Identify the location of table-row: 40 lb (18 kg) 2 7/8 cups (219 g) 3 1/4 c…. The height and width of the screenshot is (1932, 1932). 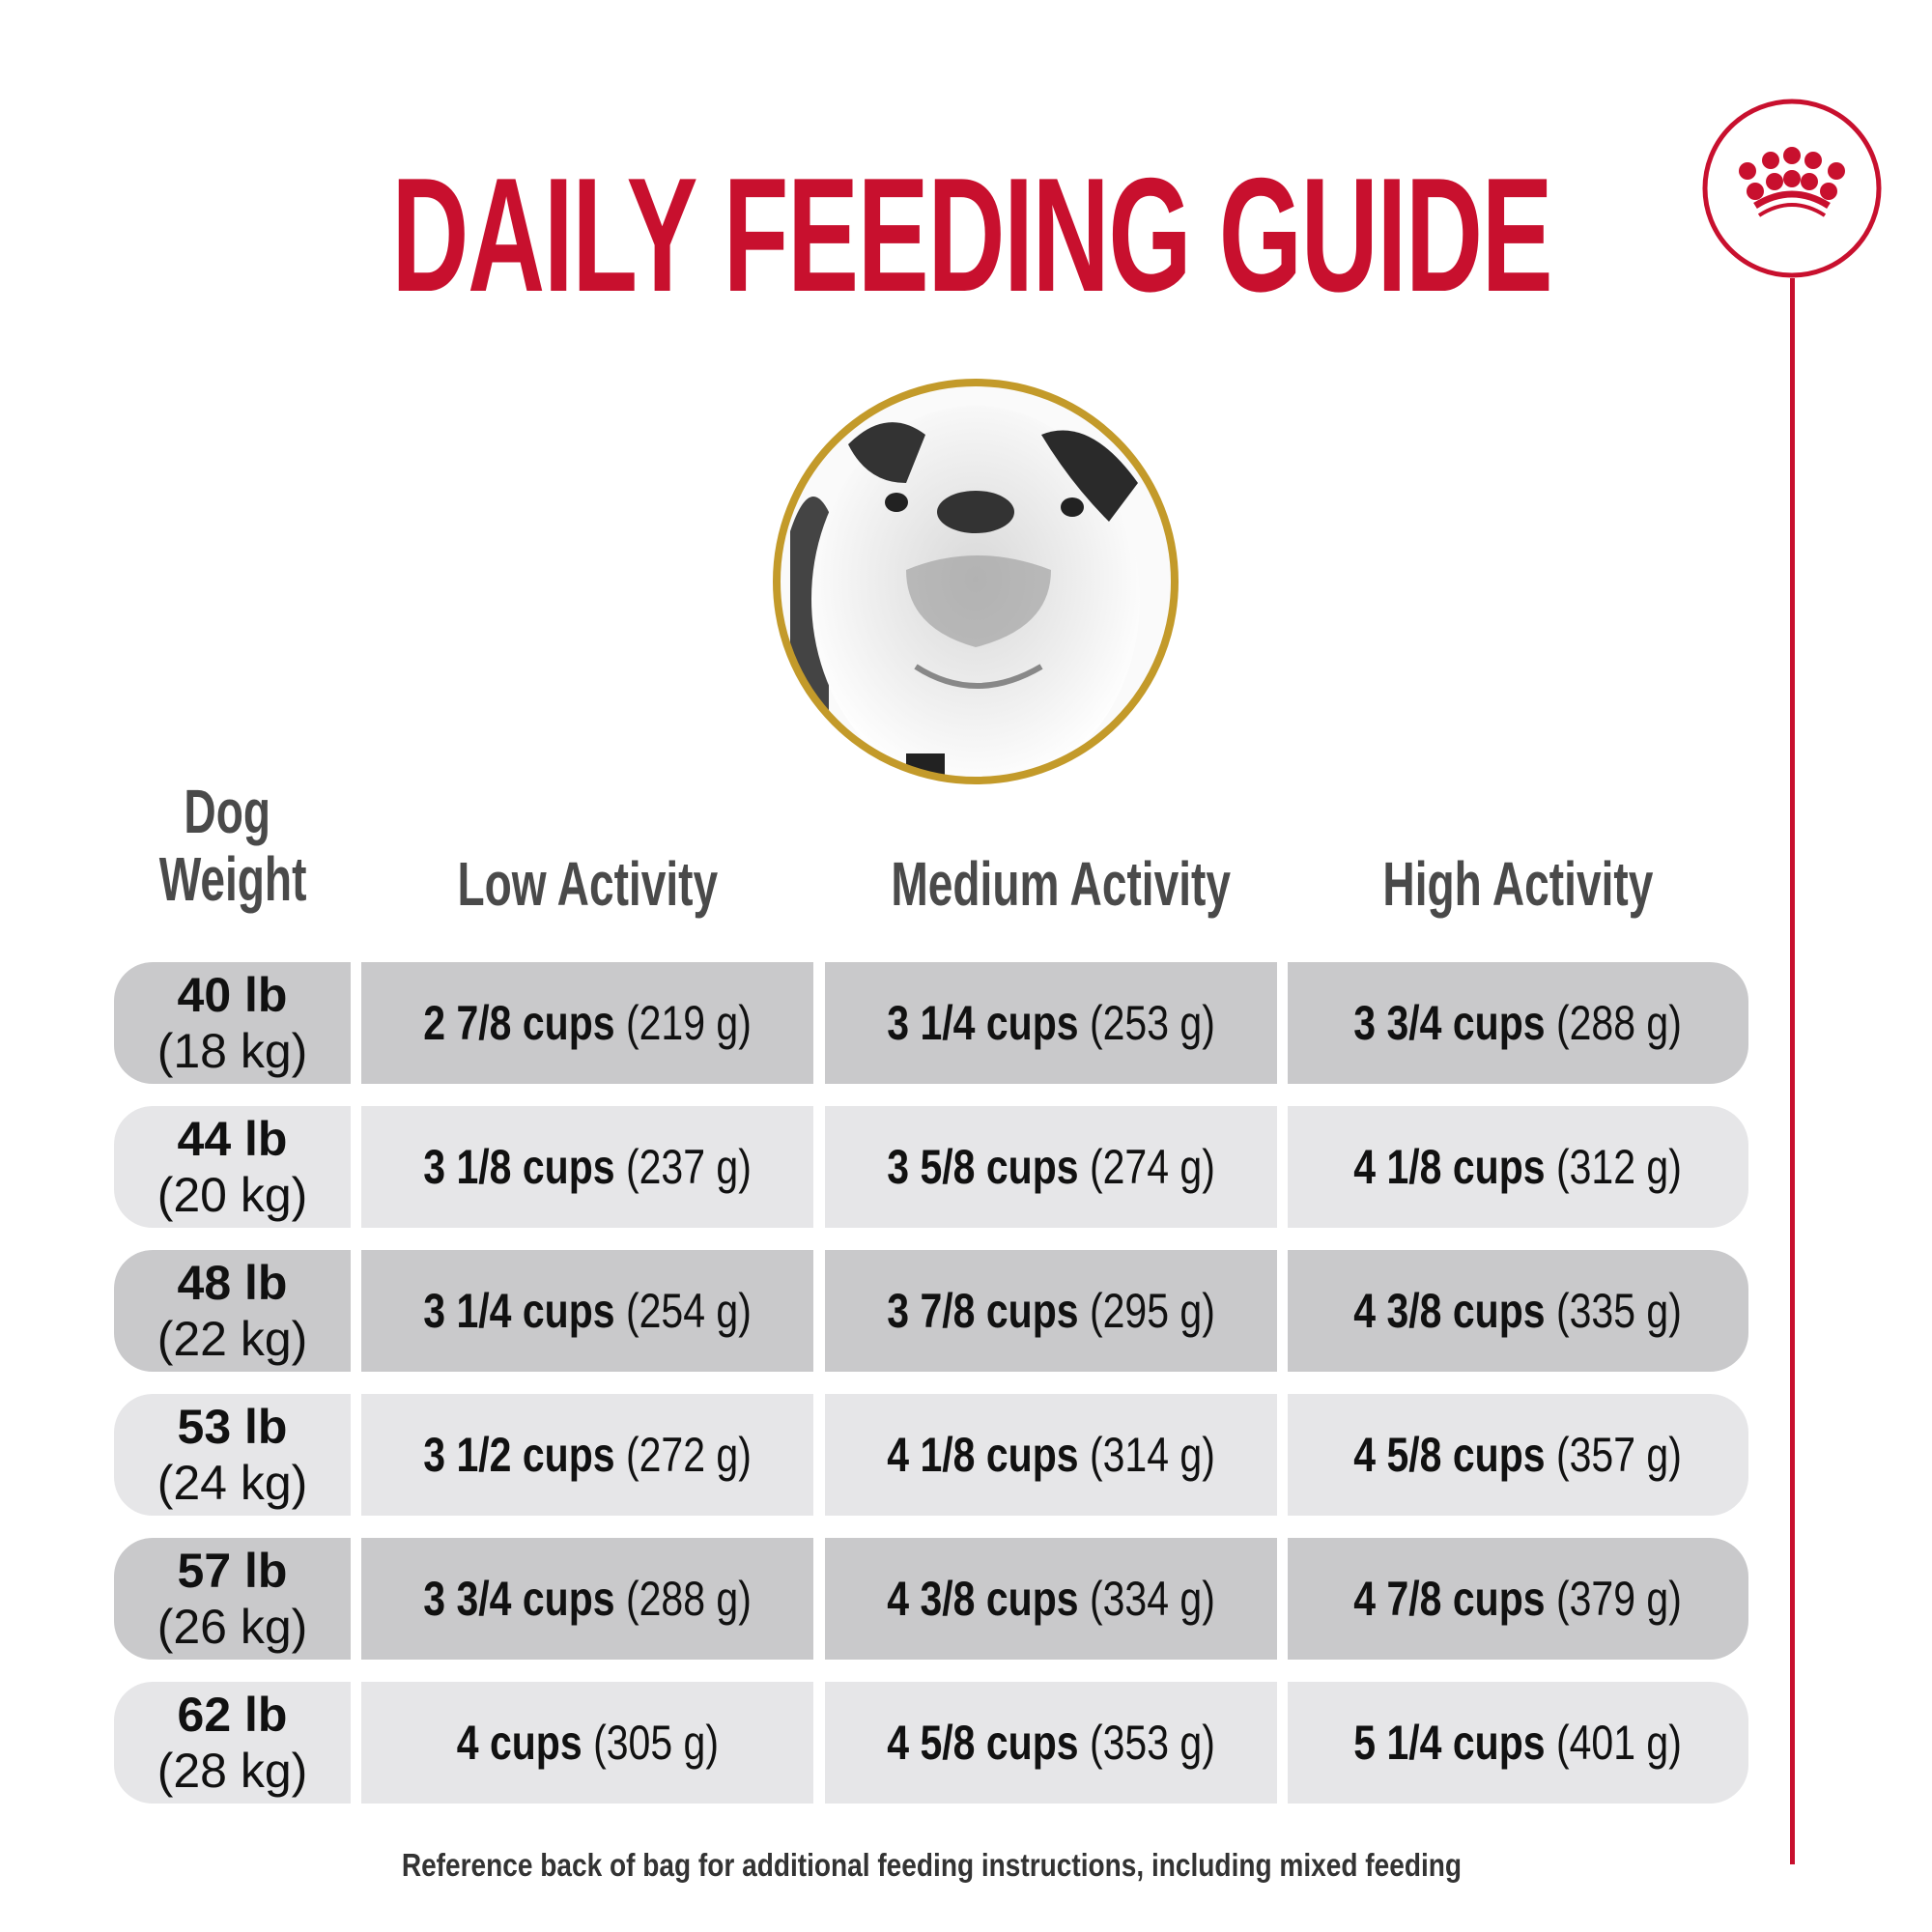
(931, 1023).